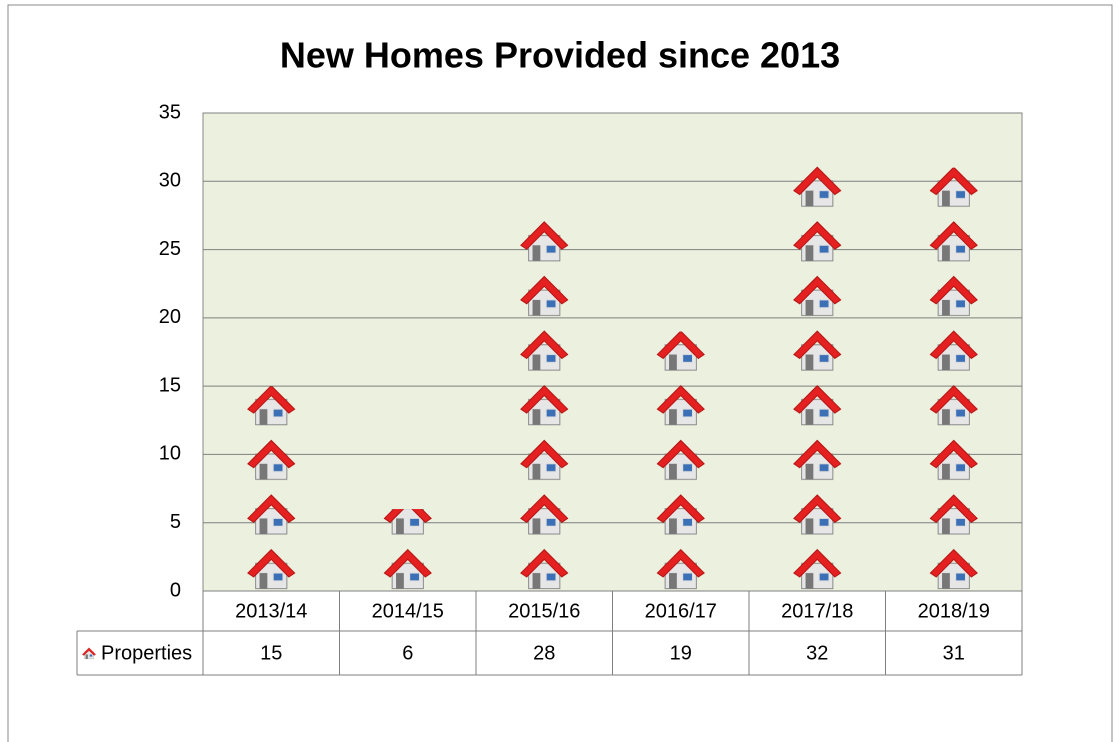  Describe the element at coordinates (681, 653) in the screenshot. I see `table-value: 19` at that location.